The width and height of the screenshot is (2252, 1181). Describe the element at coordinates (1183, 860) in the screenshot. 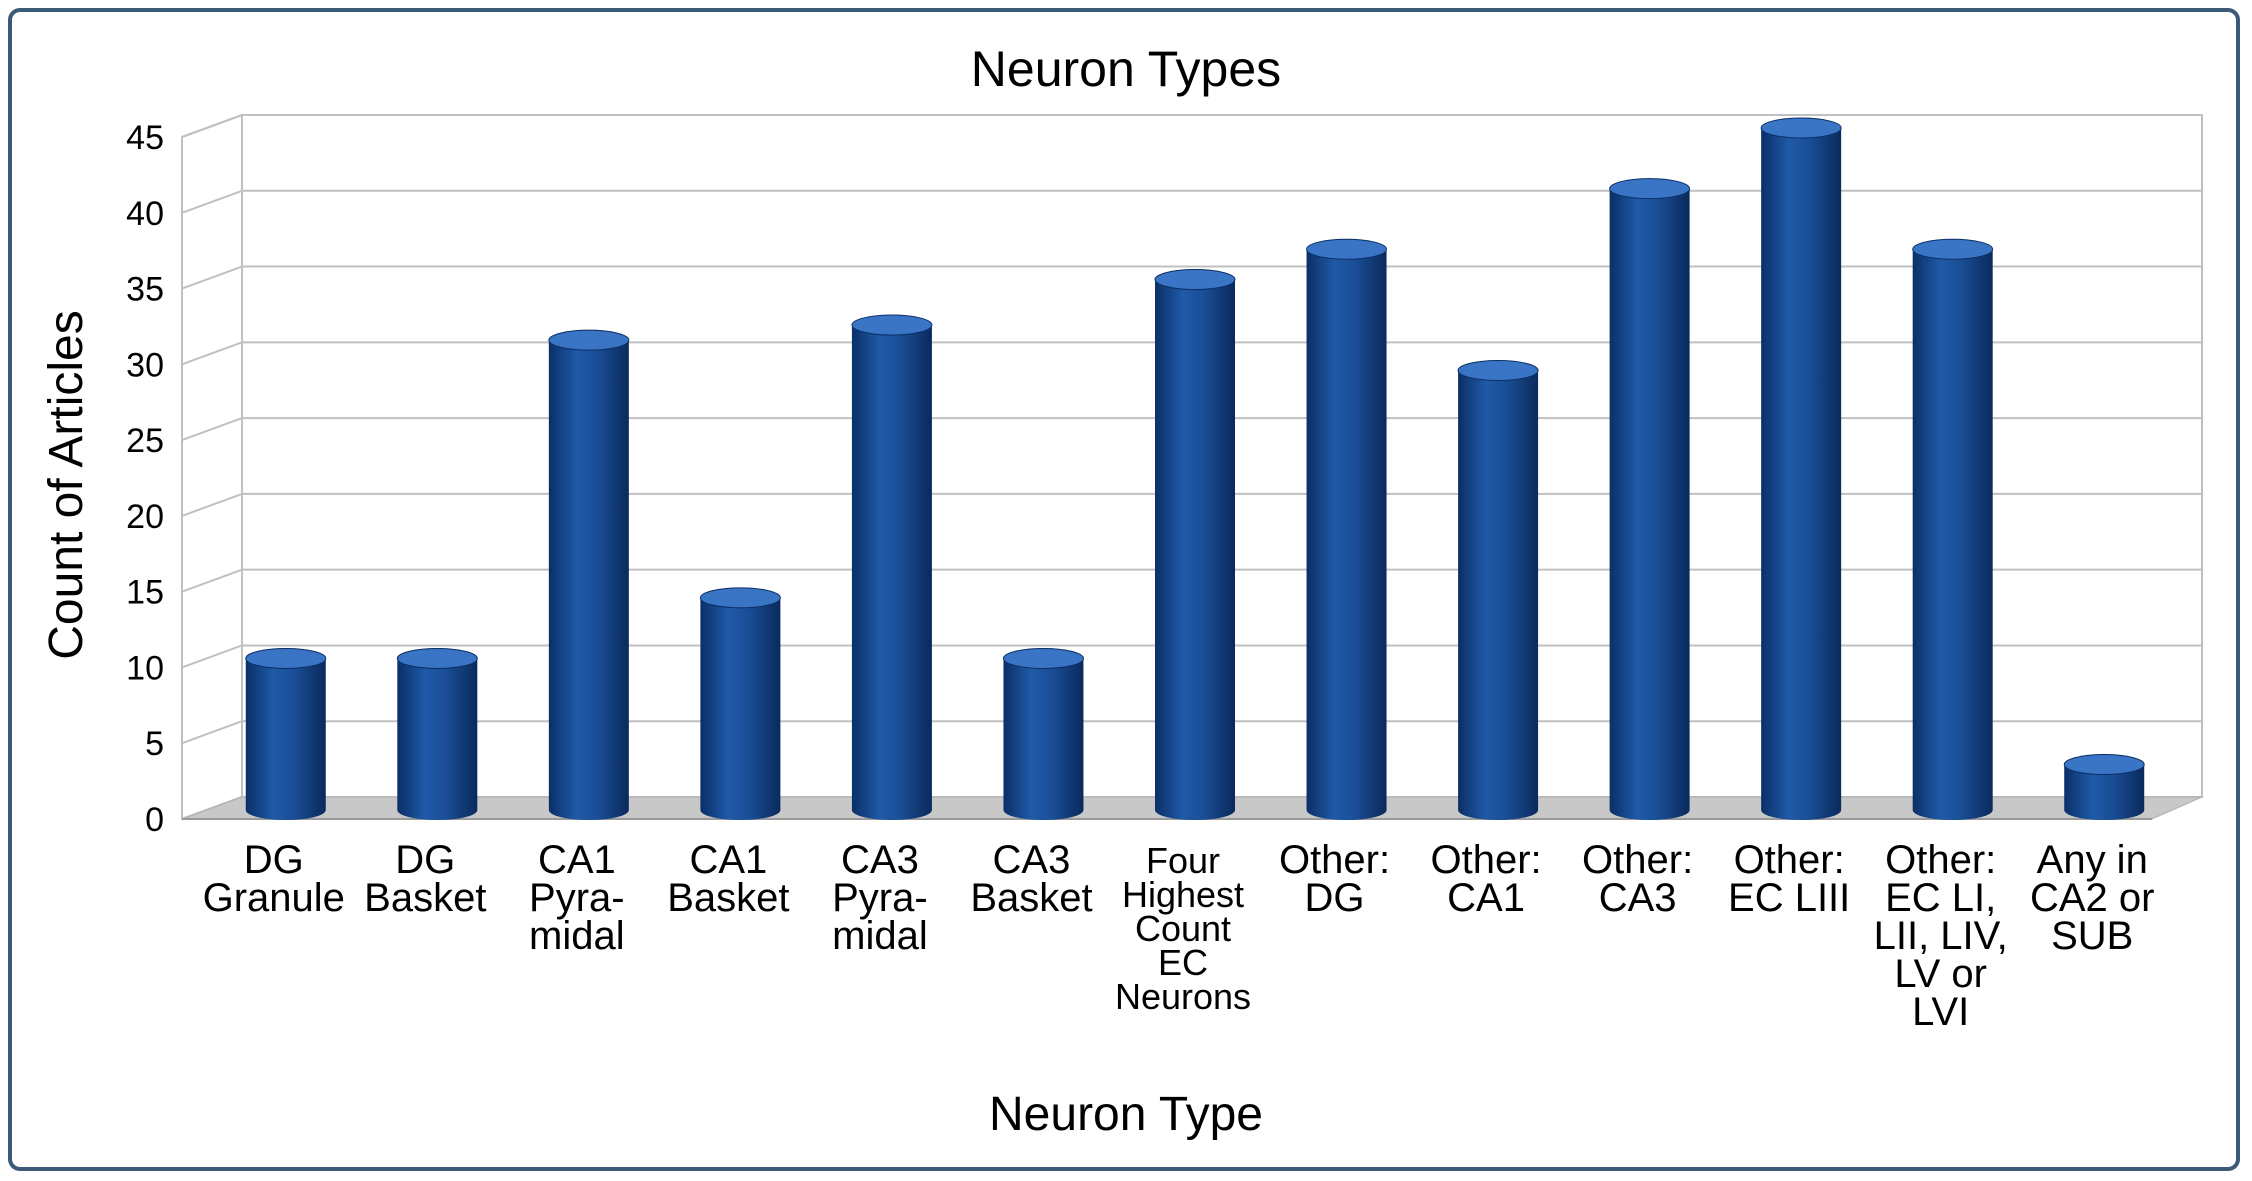

I see `x-tick-label: Four` at that location.